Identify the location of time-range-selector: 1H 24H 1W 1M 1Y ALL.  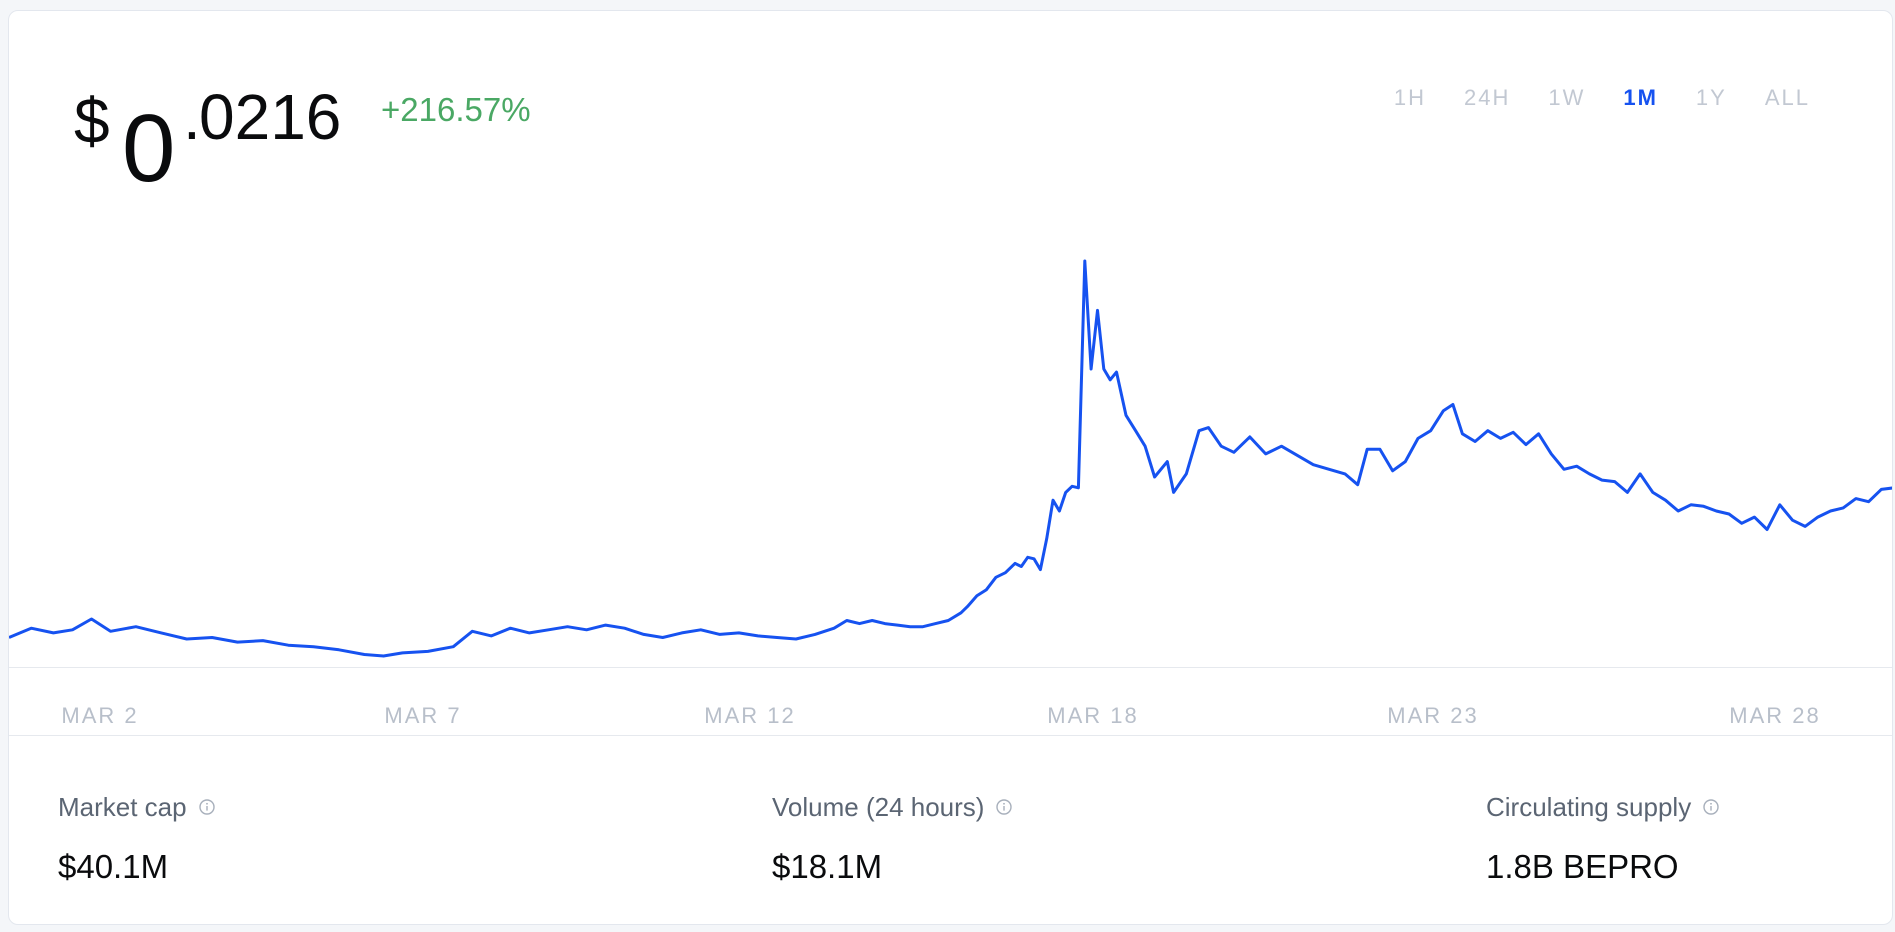
(1583, 98).